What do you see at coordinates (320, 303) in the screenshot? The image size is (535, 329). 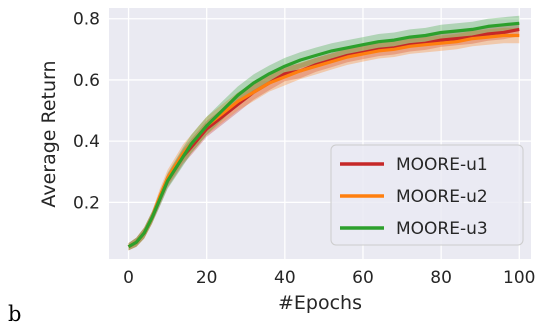 I see `x-axis-label: #Epochs` at bounding box center [320, 303].